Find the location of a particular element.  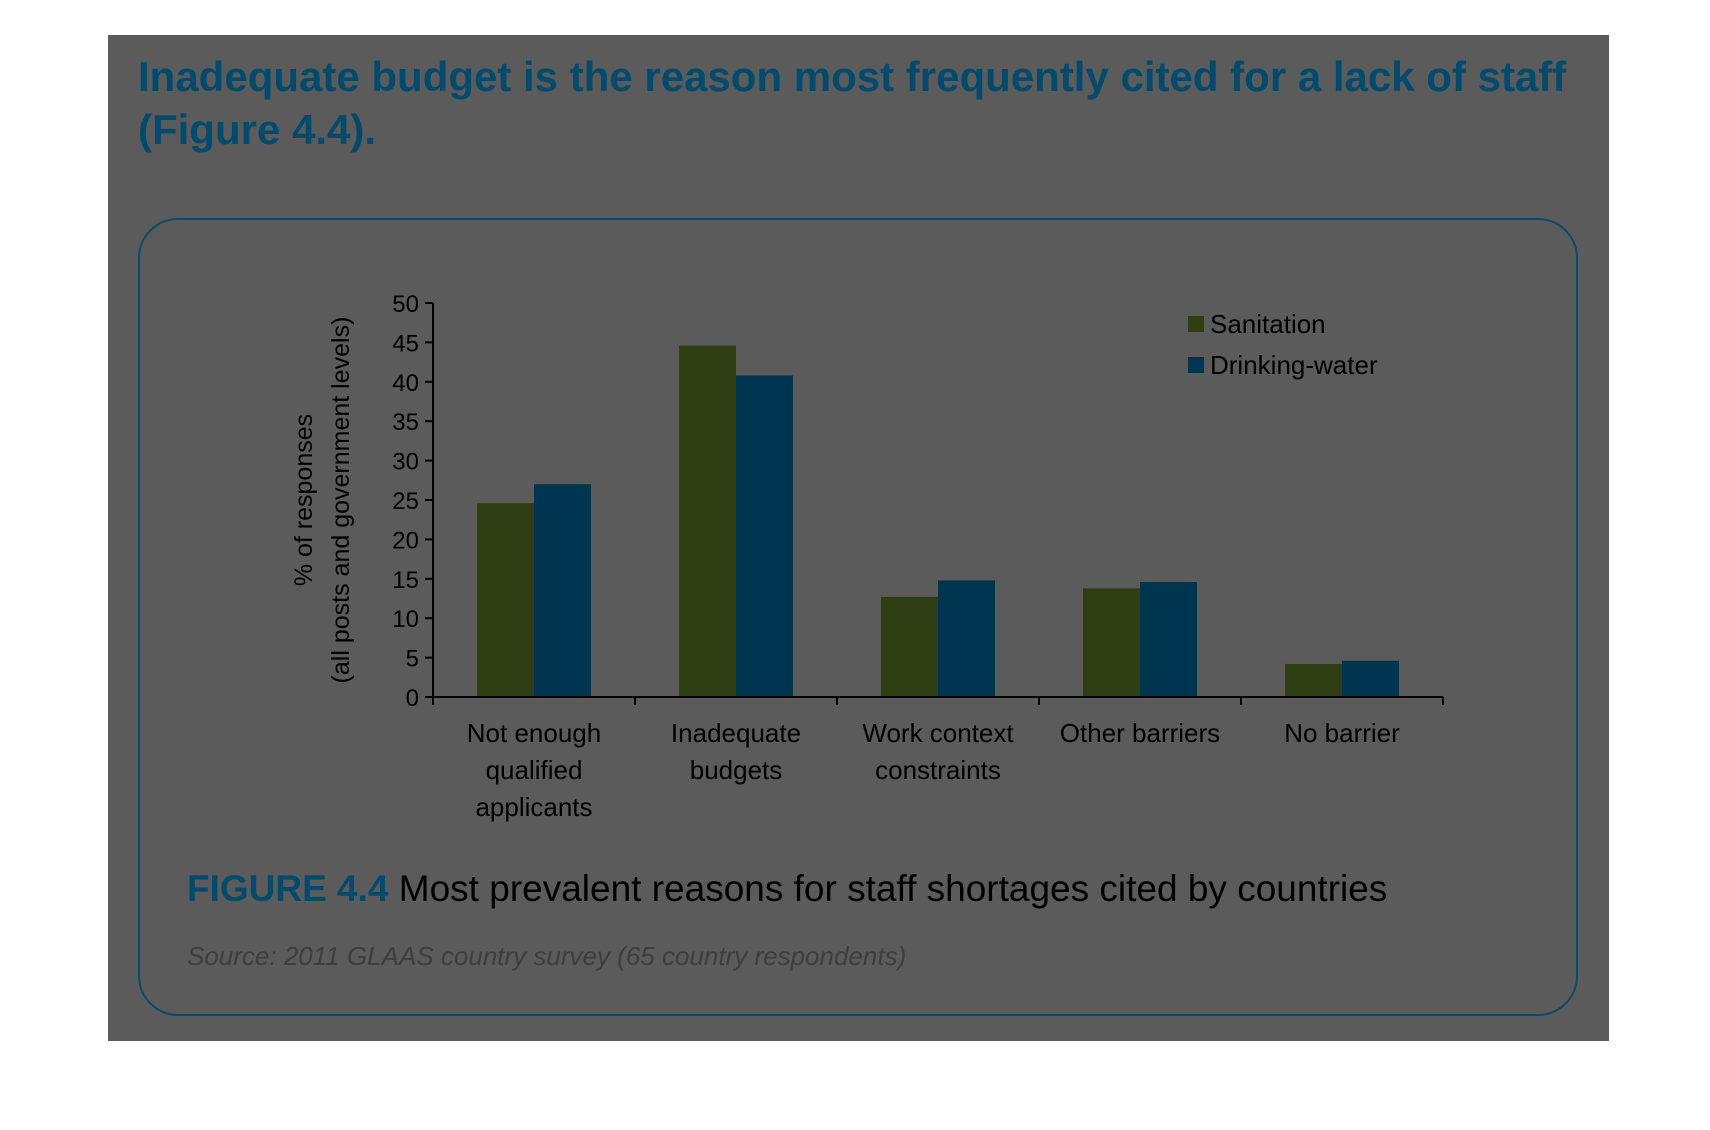

legend-label-drinking-water: Drinking-water is located at coordinates (1294, 365).